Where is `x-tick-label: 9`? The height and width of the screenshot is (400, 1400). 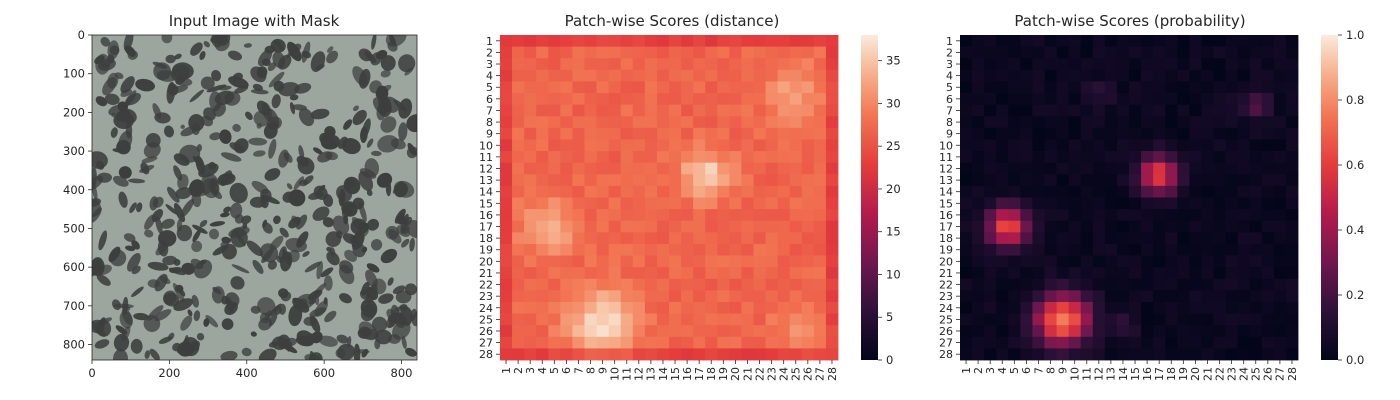
x-tick-label: 9 is located at coordinates (1062, 370).